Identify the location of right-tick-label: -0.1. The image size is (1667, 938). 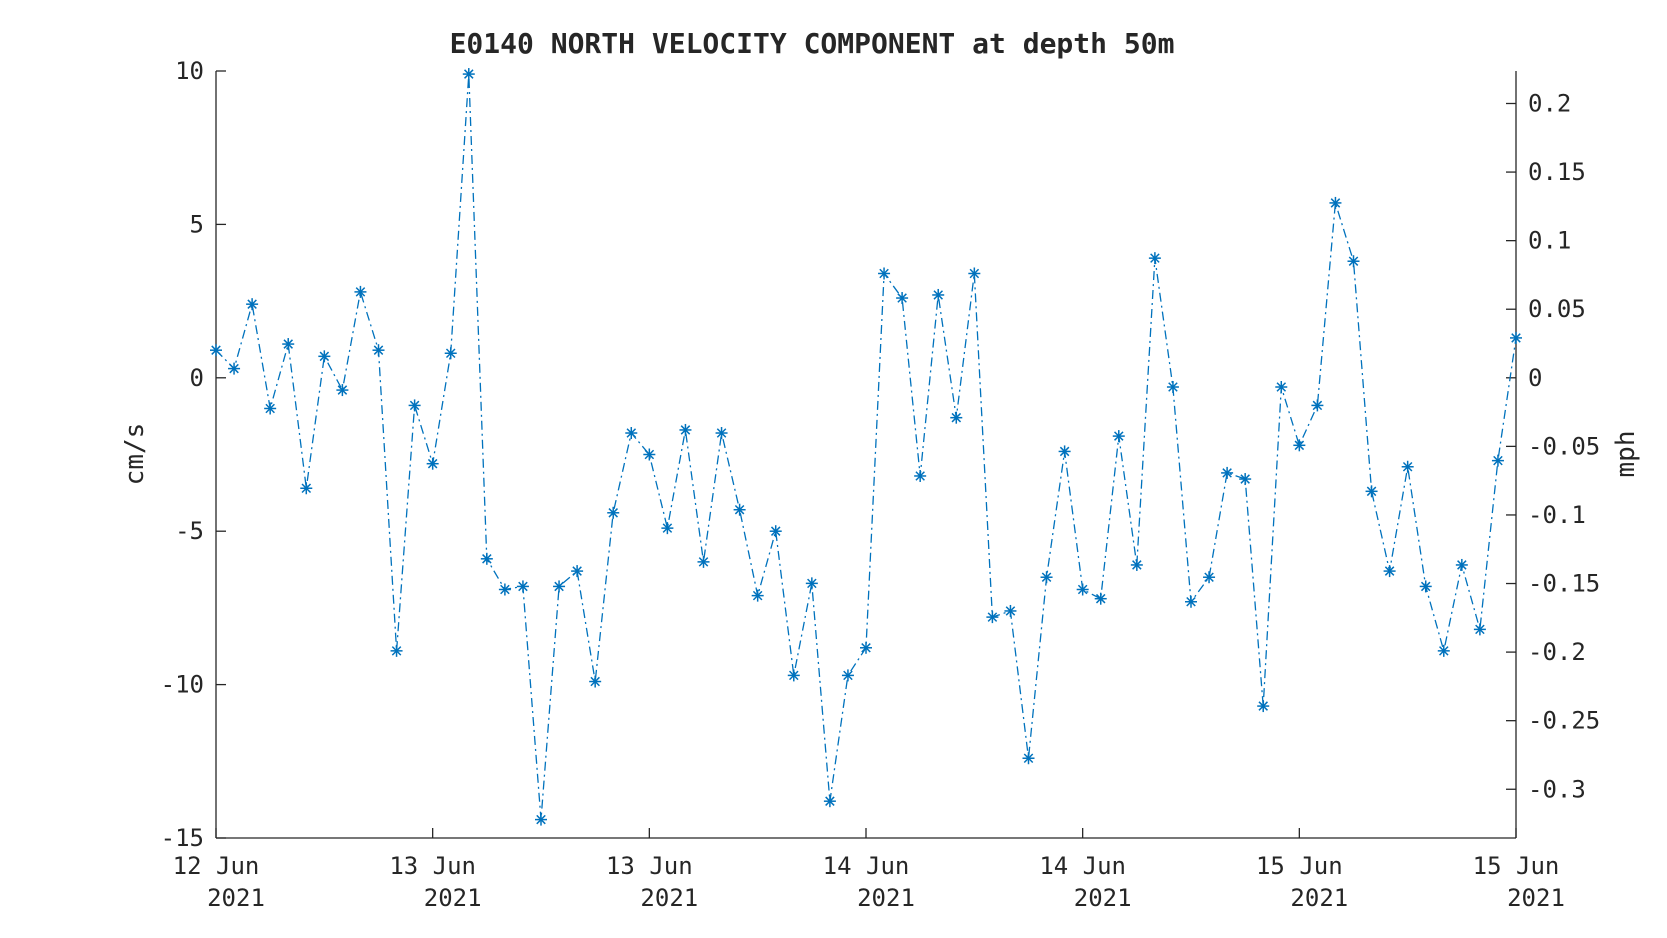
(1557, 515).